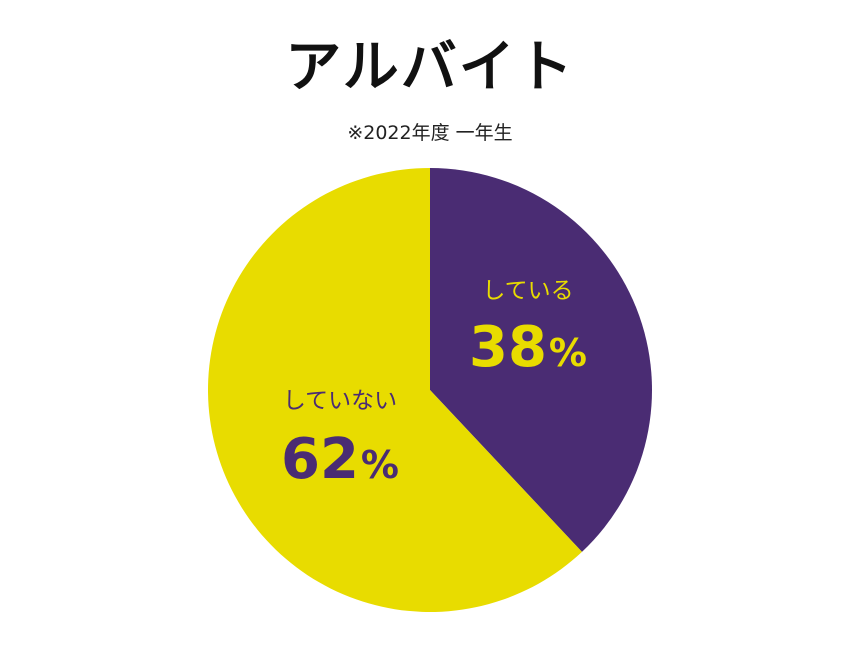 The image size is (860, 660). Describe the element at coordinates (340, 459) in the screenshot. I see `slice-value-1: 62%` at that location.